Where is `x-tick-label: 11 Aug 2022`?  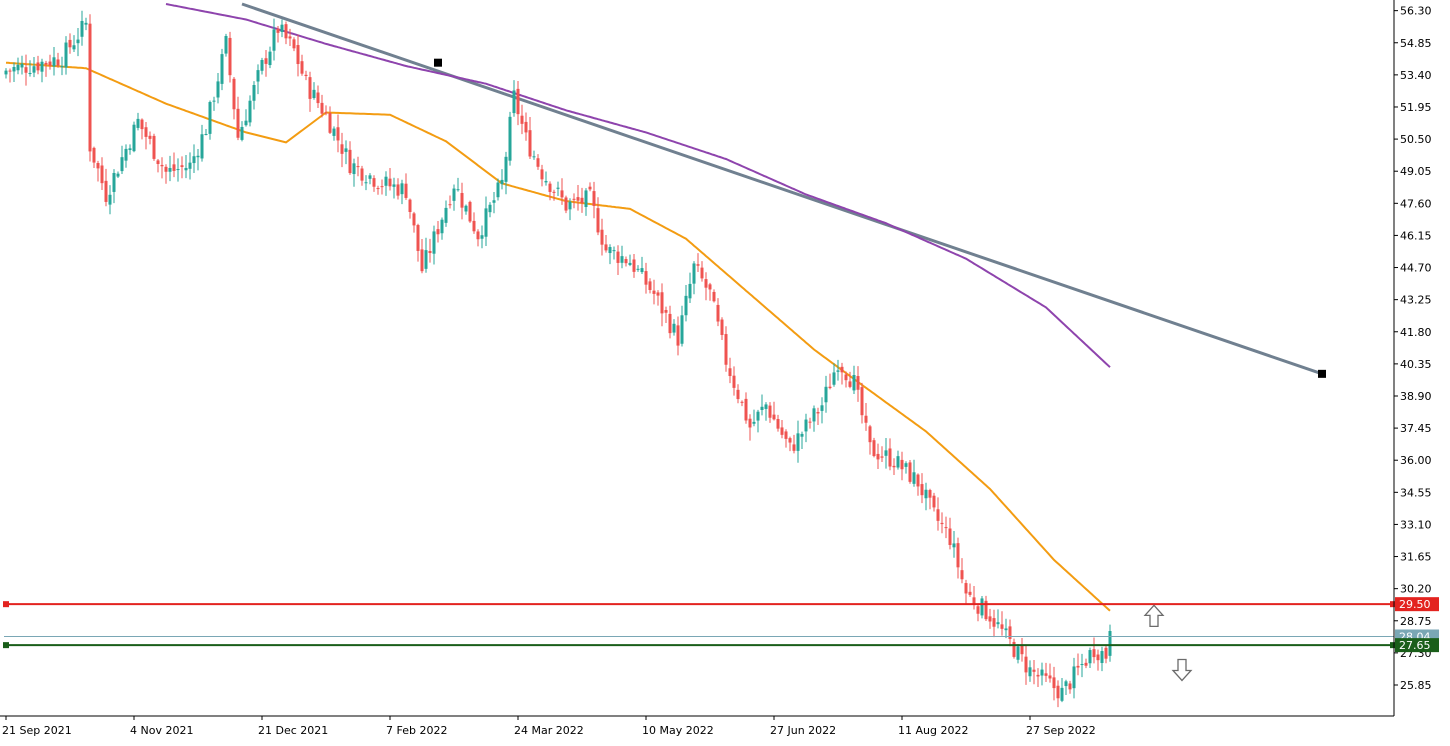
x-tick-label: 11 Aug 2022 is located at coordinates (933, 730).